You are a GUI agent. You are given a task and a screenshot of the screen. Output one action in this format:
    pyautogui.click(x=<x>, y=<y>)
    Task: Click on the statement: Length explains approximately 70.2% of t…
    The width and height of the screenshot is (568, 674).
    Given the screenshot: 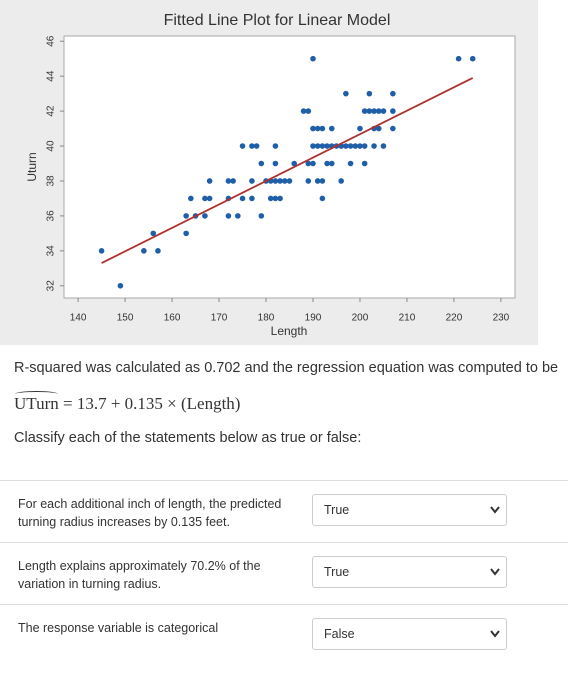 What is the action you would take?
    pyautogui.click(x=139, y=575)
    